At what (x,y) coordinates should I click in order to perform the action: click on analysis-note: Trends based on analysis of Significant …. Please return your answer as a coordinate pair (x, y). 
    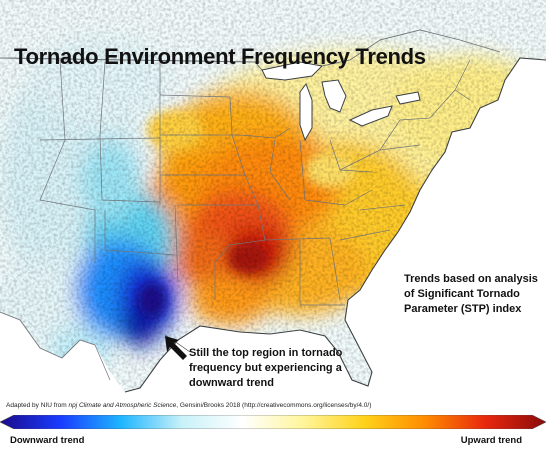
    Looking at the image, I should click on (471, 294).